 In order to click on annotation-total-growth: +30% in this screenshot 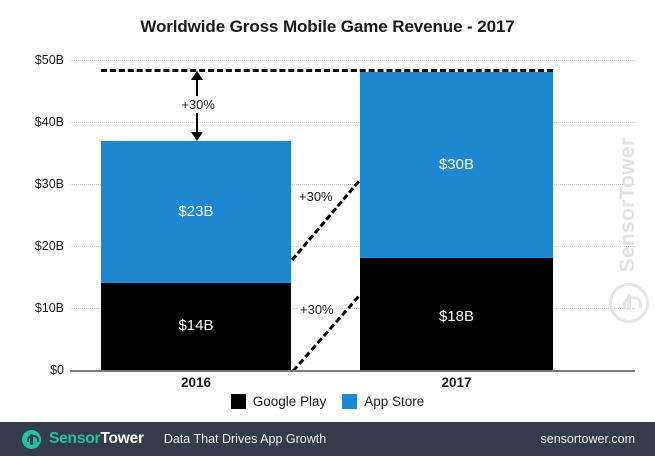, I will do `click(198, 106)`.